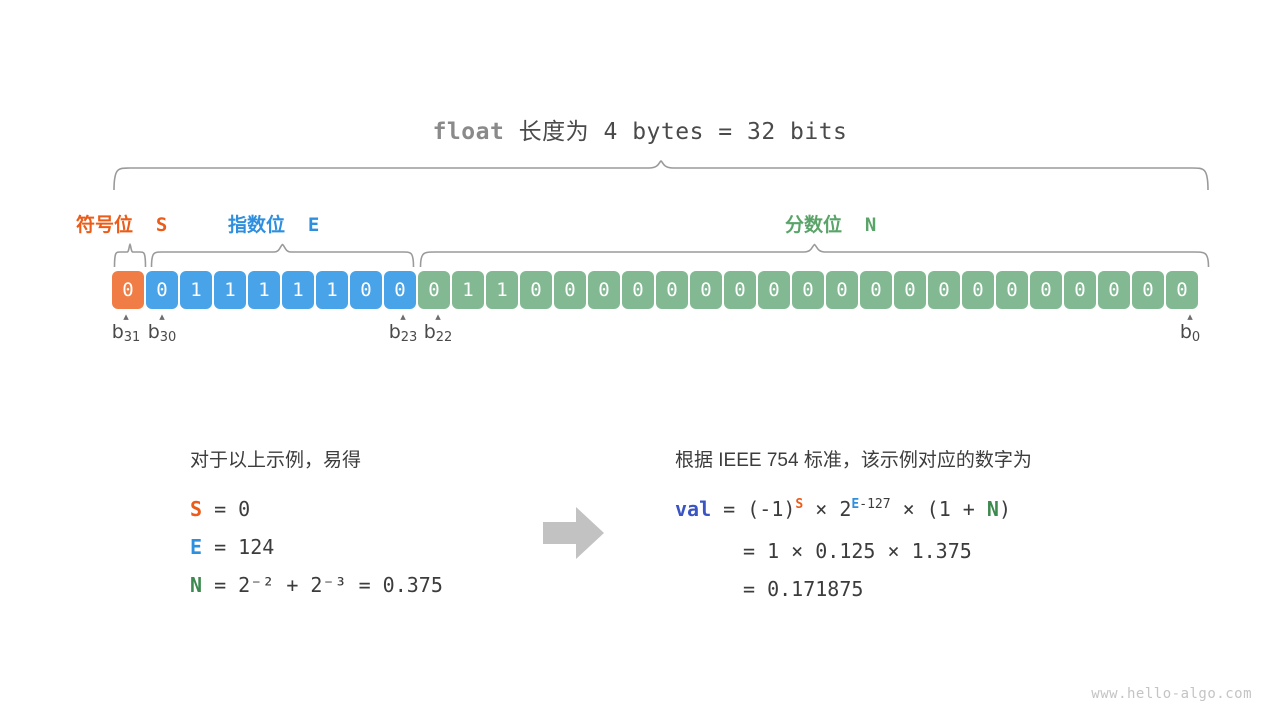  Describe the element at coordinates (1148, 290) in the screenshot. I see `bit-cell-fraction-21: 0` at that location.